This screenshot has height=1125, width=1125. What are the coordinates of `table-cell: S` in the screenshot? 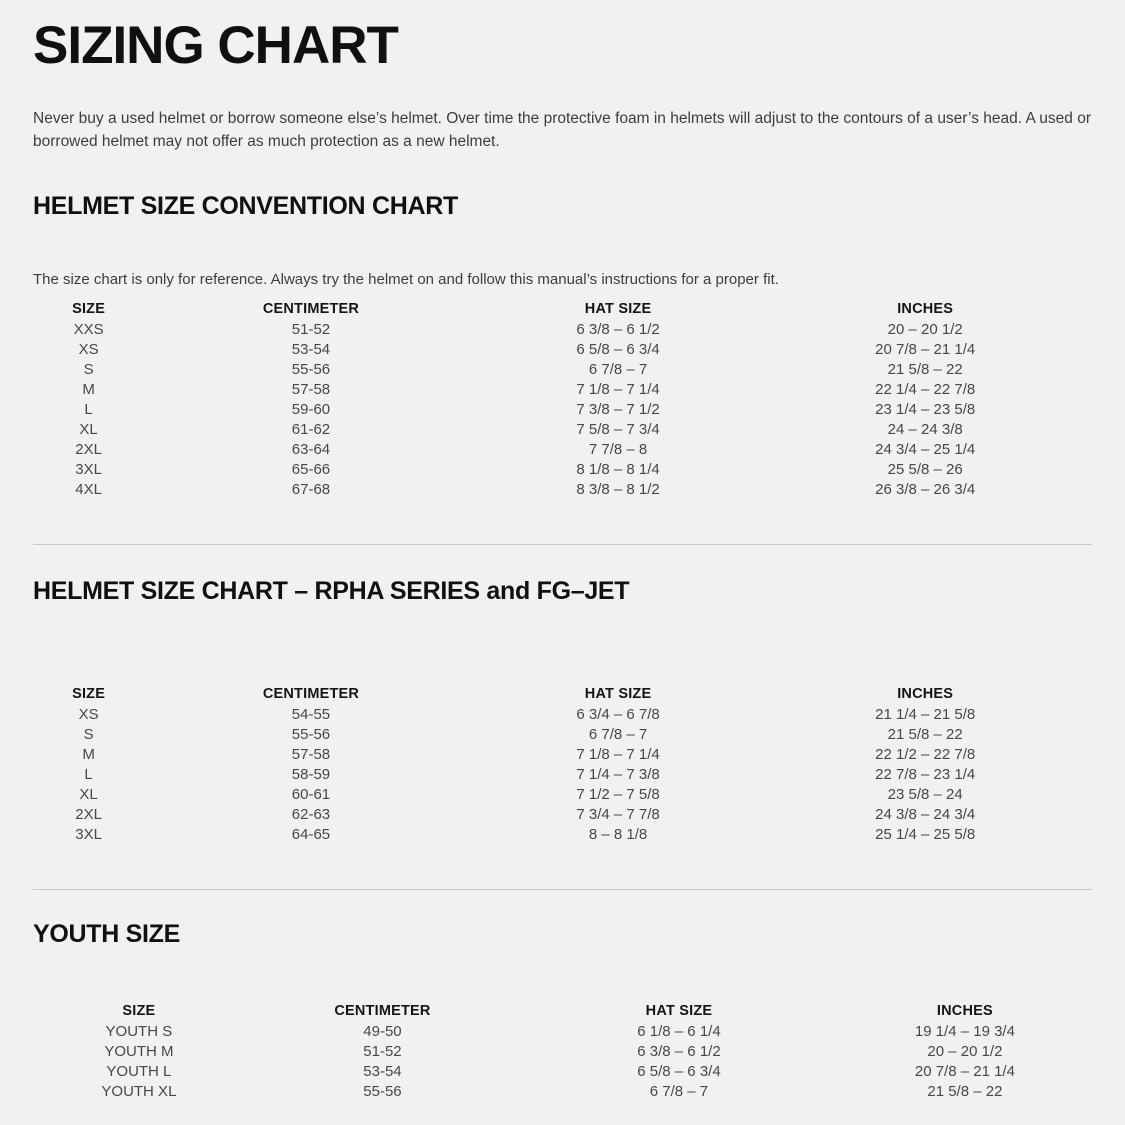 It's located at (88, 370).